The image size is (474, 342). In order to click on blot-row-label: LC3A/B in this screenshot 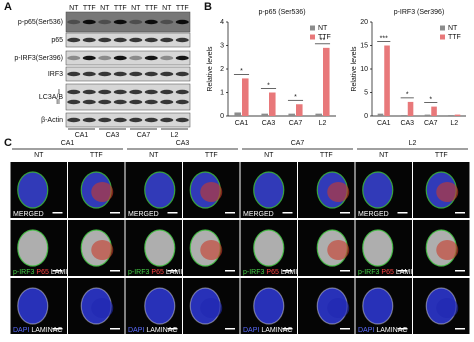, I will do `click(51, 97)`.